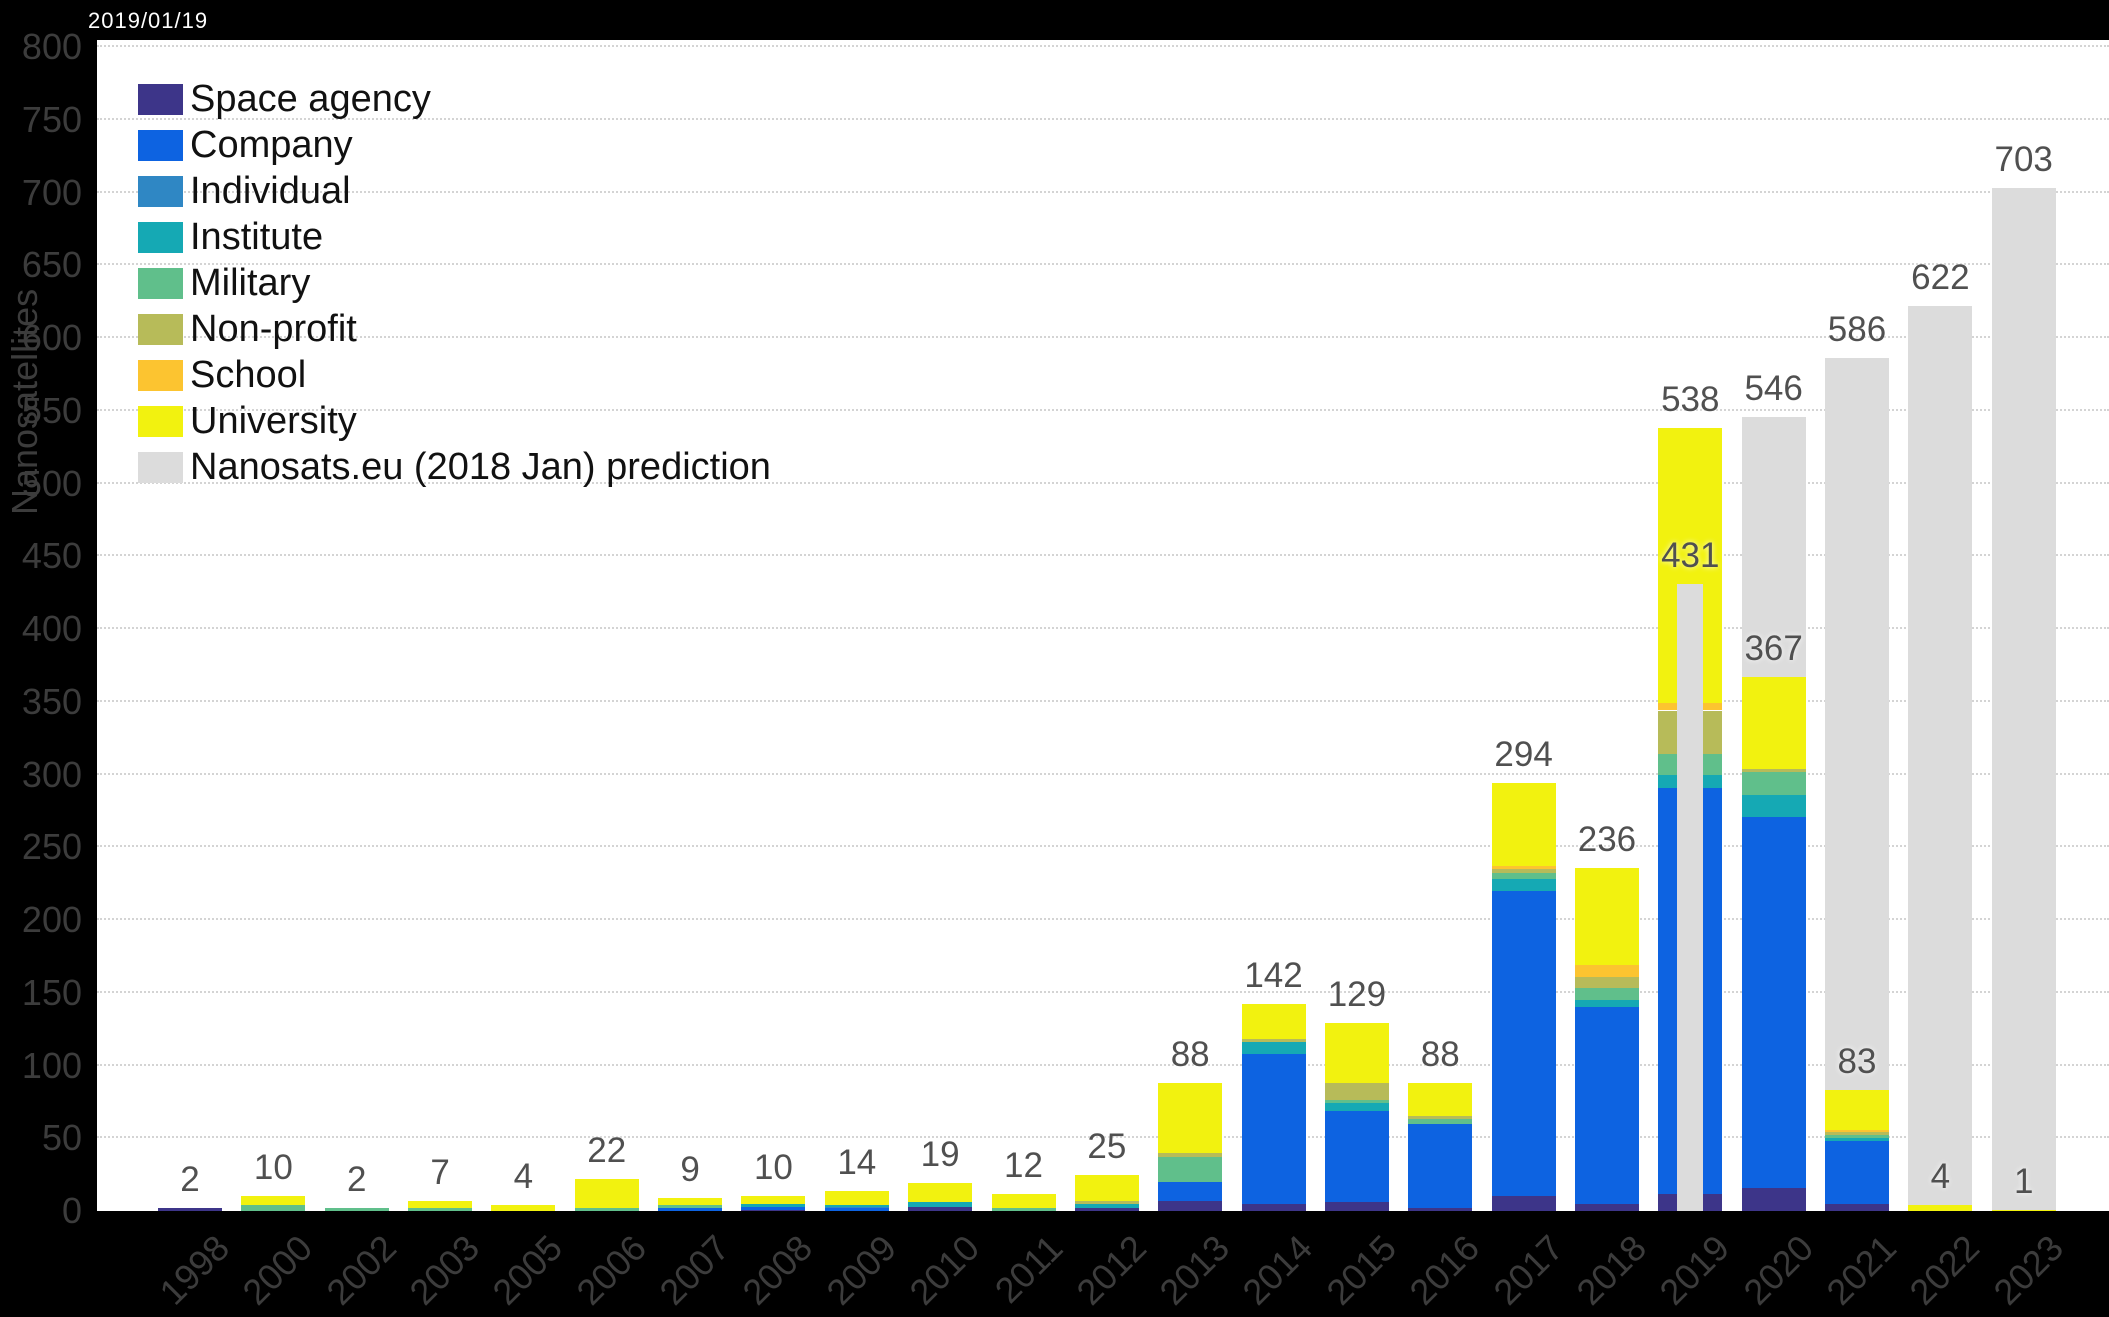  Describe the element at coordinates (1773, 388) in the screenshot. I see `prediction-label-2020: 546` at that location.